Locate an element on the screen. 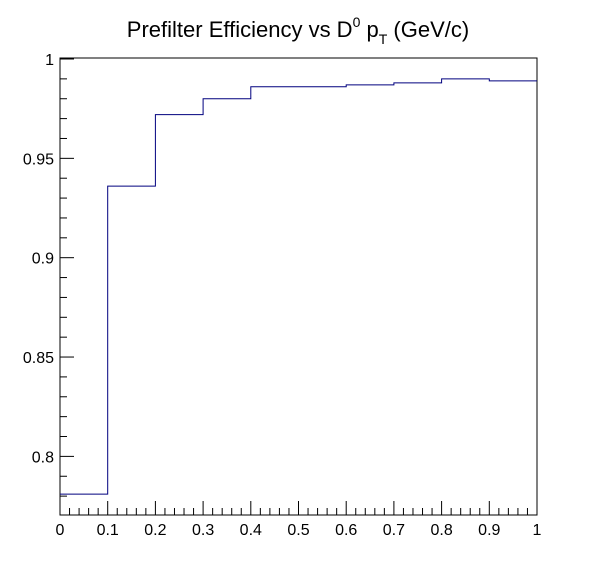 The height and width of the screenshot is (572, 596). chart-title: Prefilter Efficiency vs D0 pT (GeV/c) is located at coordinates (298, 30).